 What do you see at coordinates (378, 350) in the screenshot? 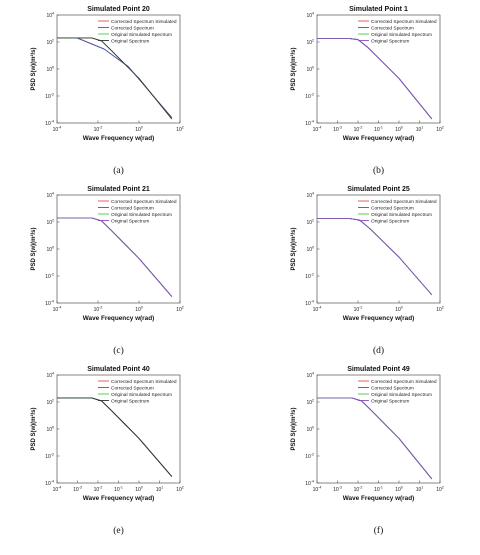
I see `panel-label: (d)` at bounding box center [378, 350].